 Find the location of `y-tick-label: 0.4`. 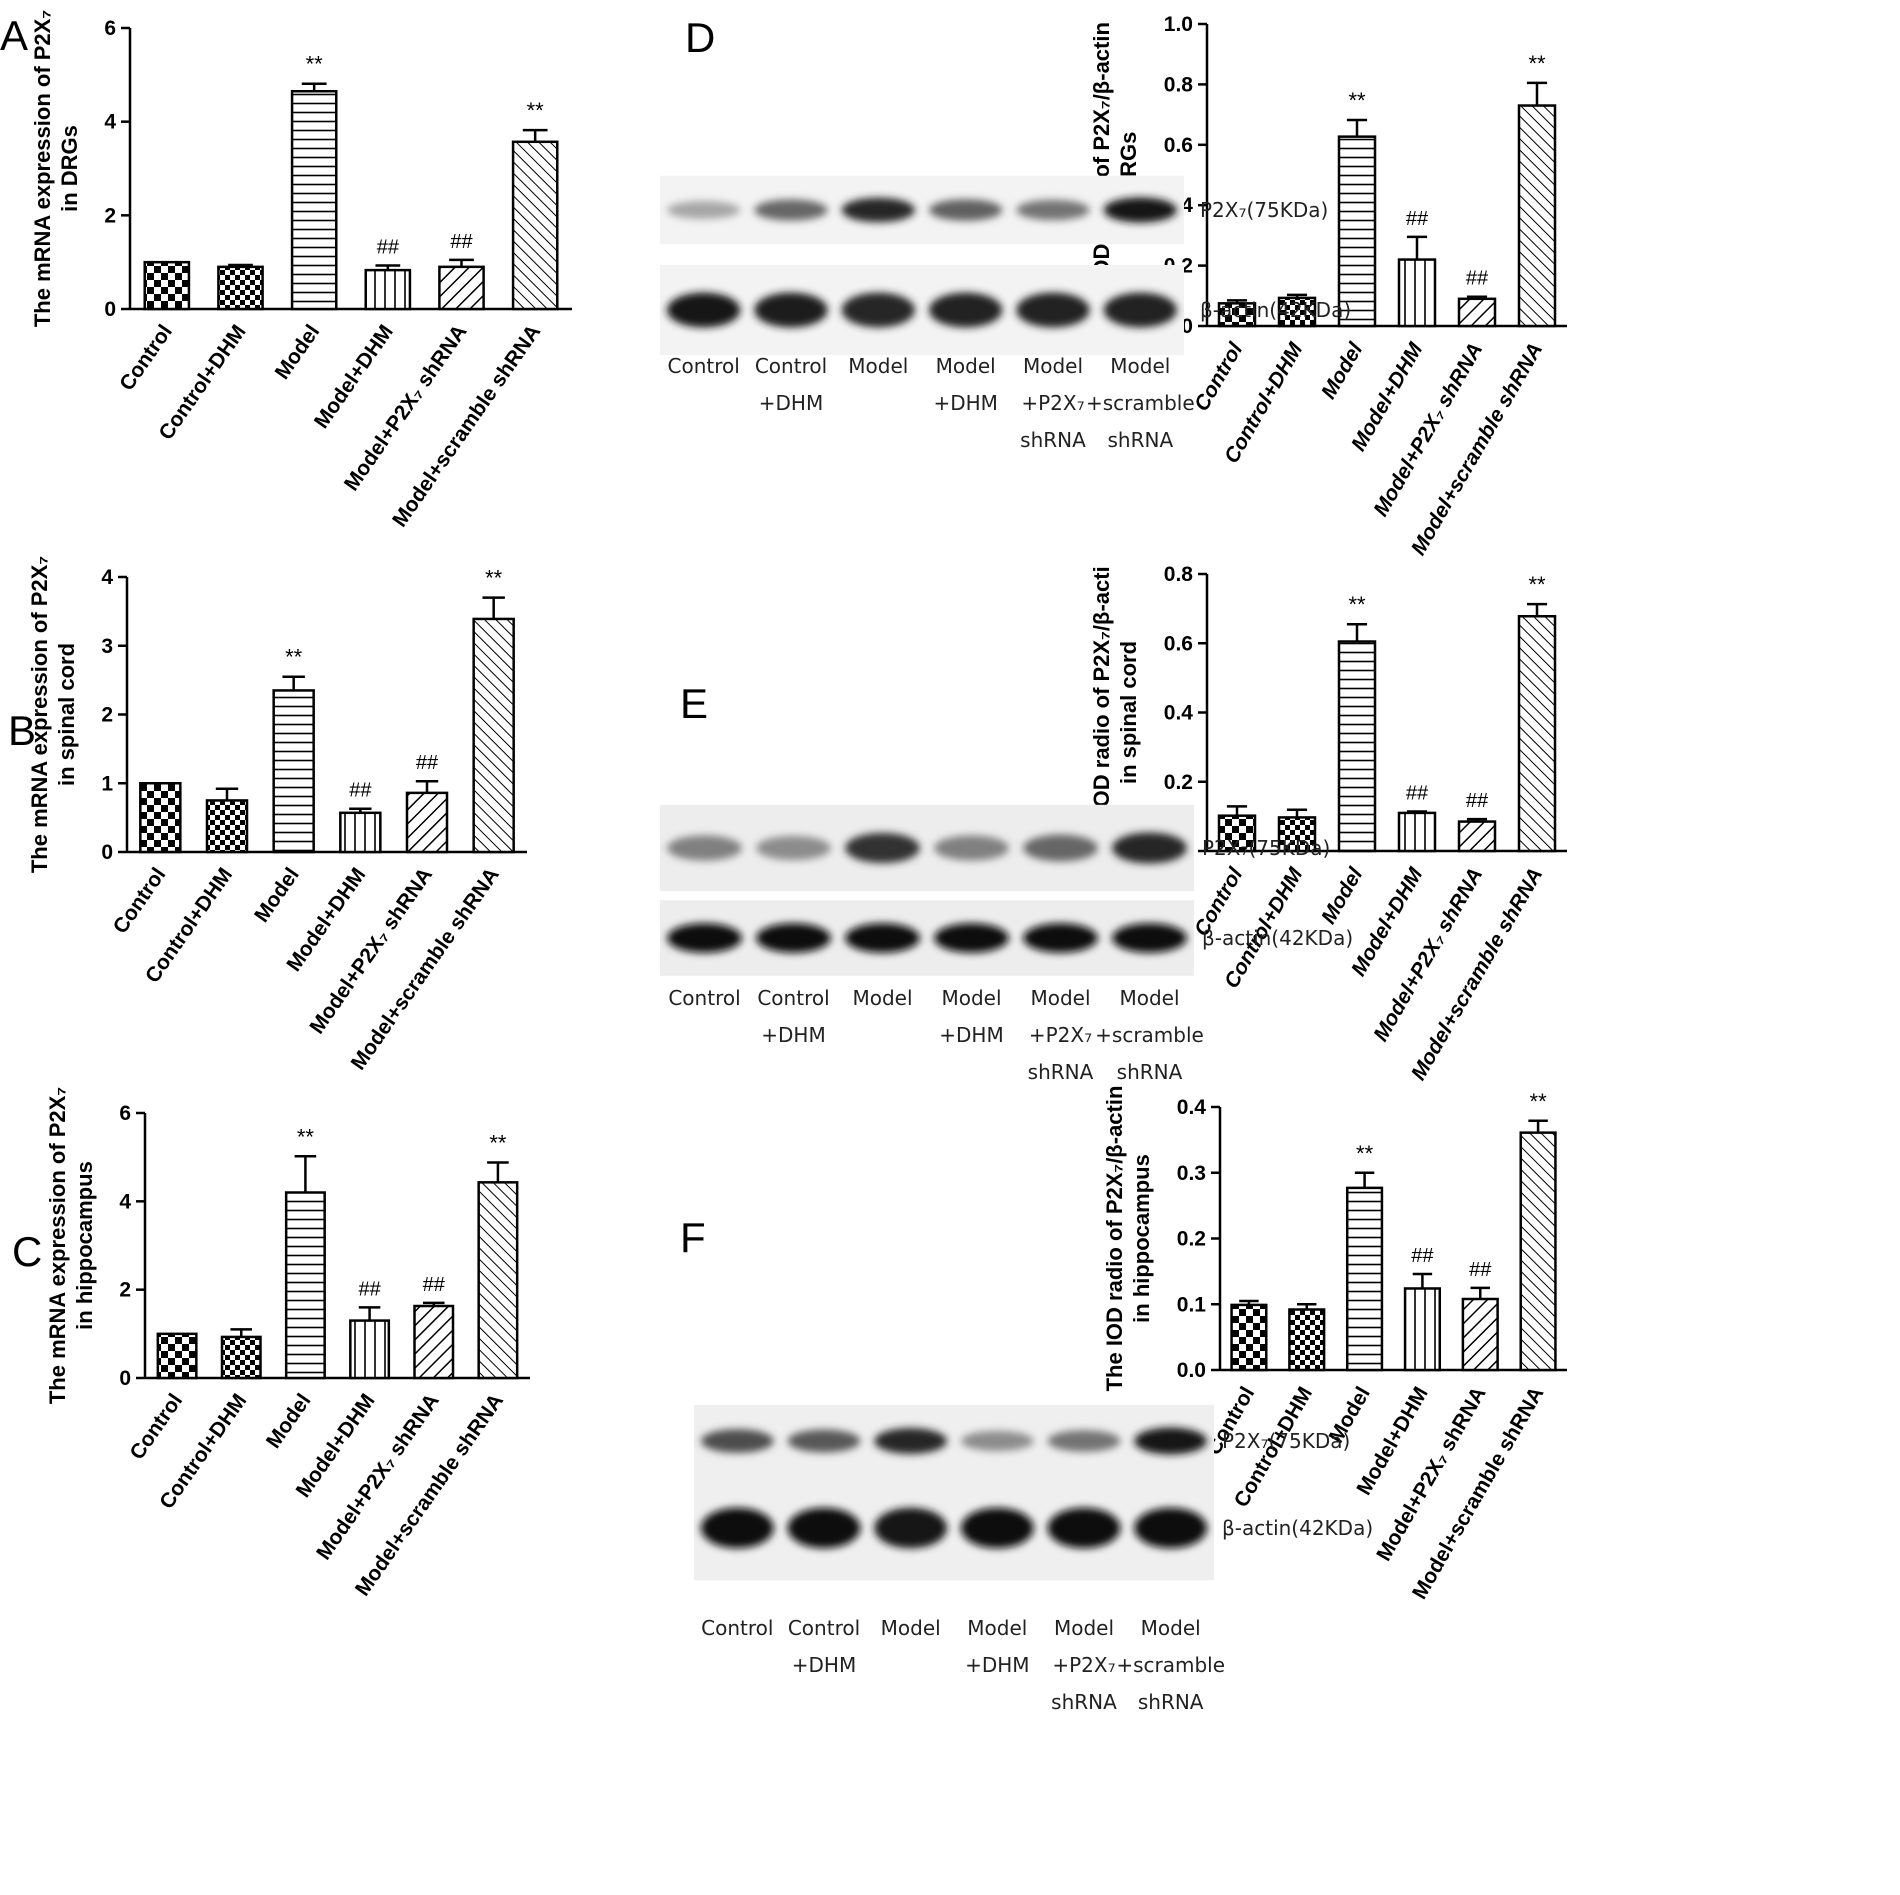

y-tick-label: 0.4 is located at coordinates (1192, 1107).